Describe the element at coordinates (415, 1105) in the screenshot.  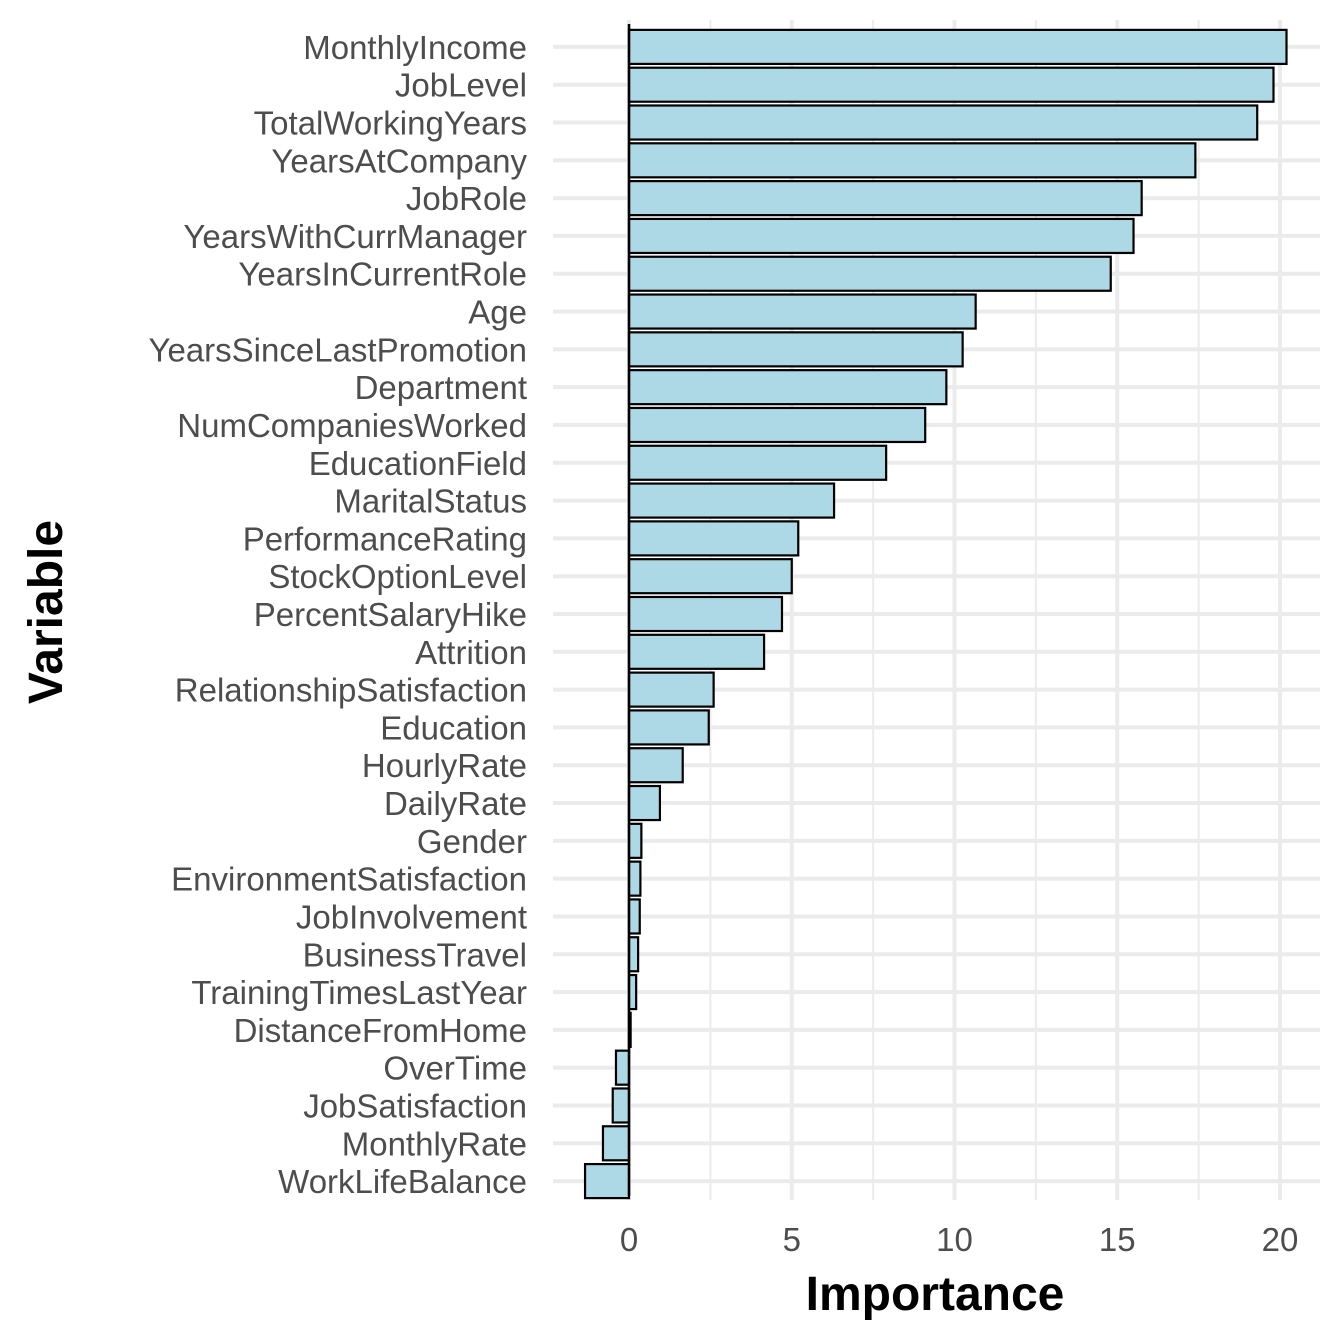
I see `y-tick-label: JobSatisfaction` at that location.